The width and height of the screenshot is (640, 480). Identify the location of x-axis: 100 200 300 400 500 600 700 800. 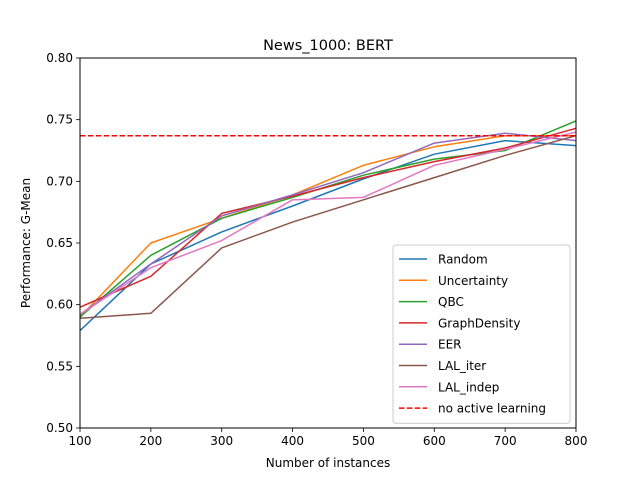
(328, 438).